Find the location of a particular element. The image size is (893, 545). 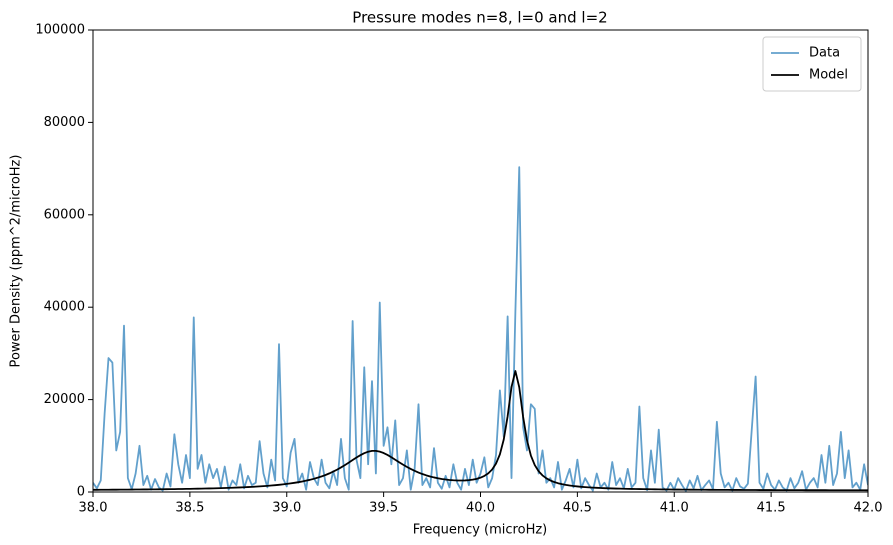

y-tick-label: 40000 is located at coordinates (64, 307).